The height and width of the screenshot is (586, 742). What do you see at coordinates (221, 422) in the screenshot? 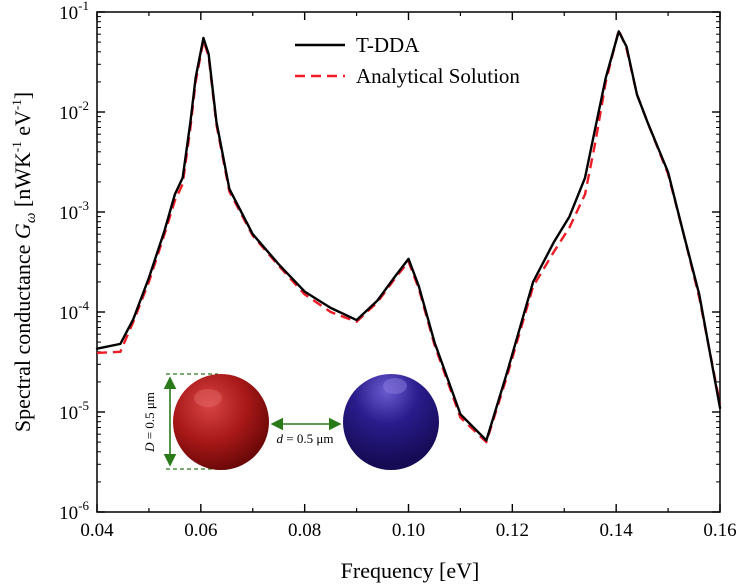
I see `left-sphere` at bounding box center [221, 422].